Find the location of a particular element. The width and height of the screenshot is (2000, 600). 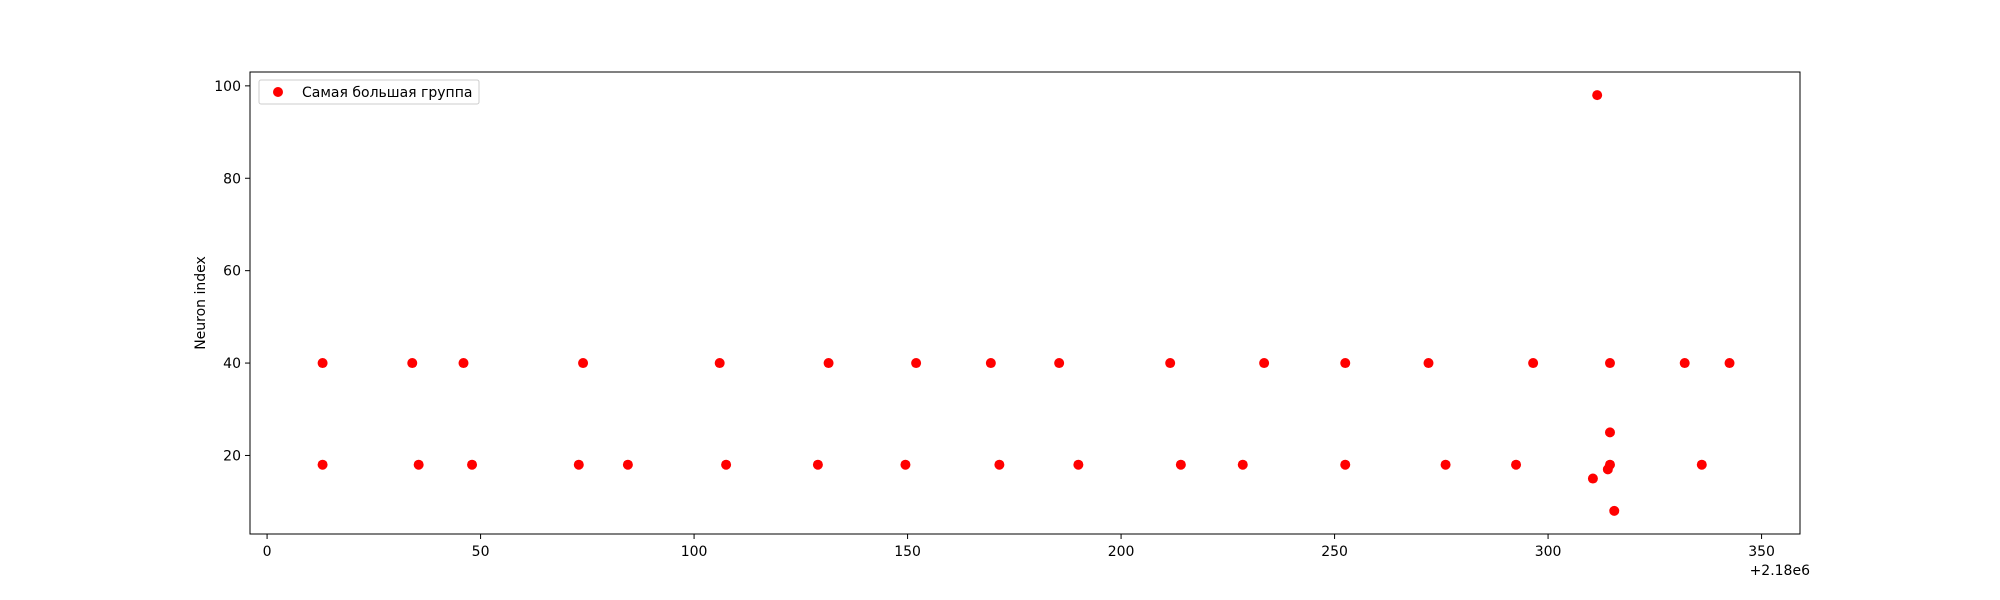

y-tick-label: 100 is located at coordinates (227, 87).